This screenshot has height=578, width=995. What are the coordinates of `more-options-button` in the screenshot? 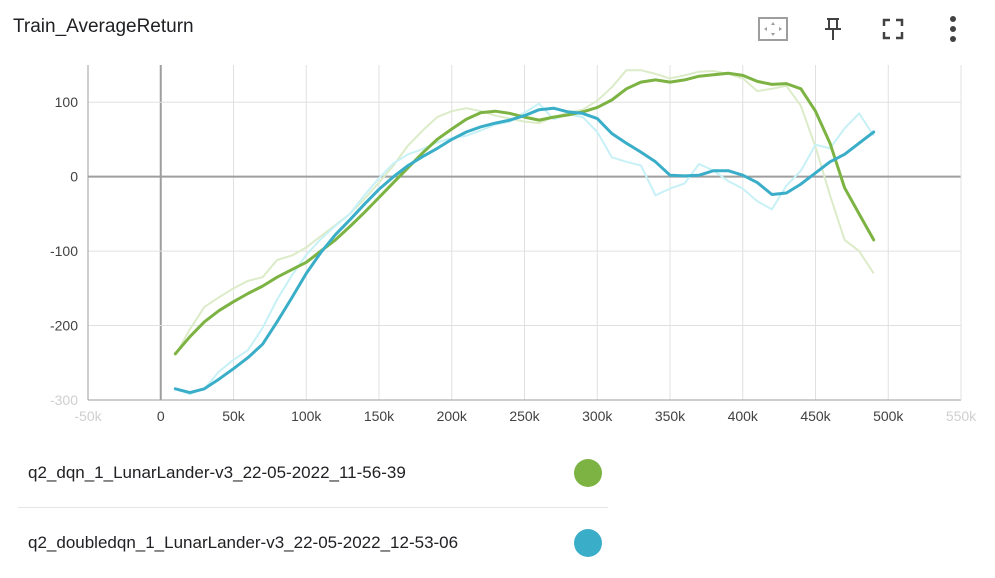 It's located at (953, 29).